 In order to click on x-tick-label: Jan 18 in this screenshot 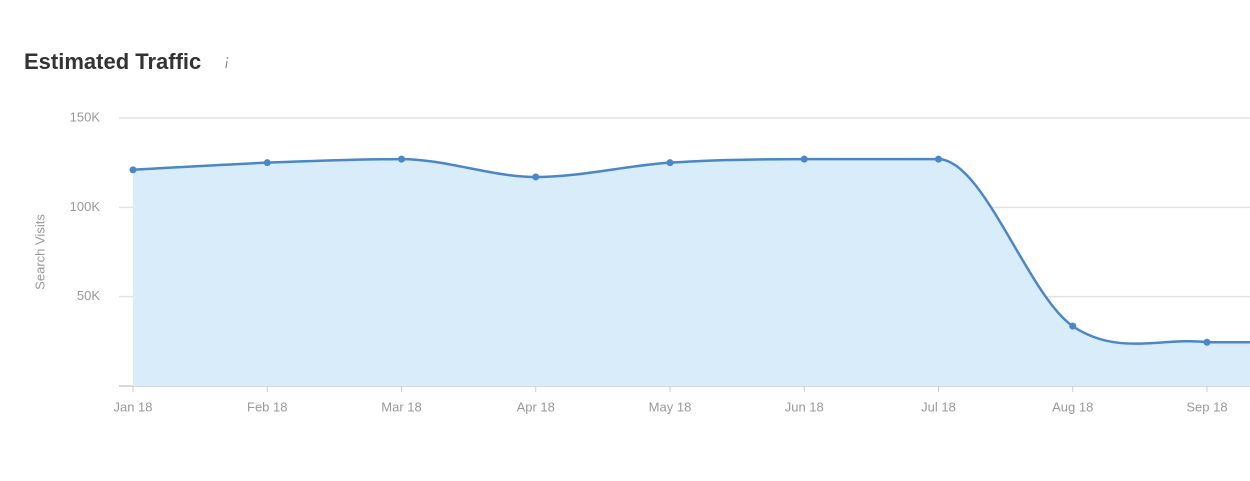, I will do `click(132, 406)`.